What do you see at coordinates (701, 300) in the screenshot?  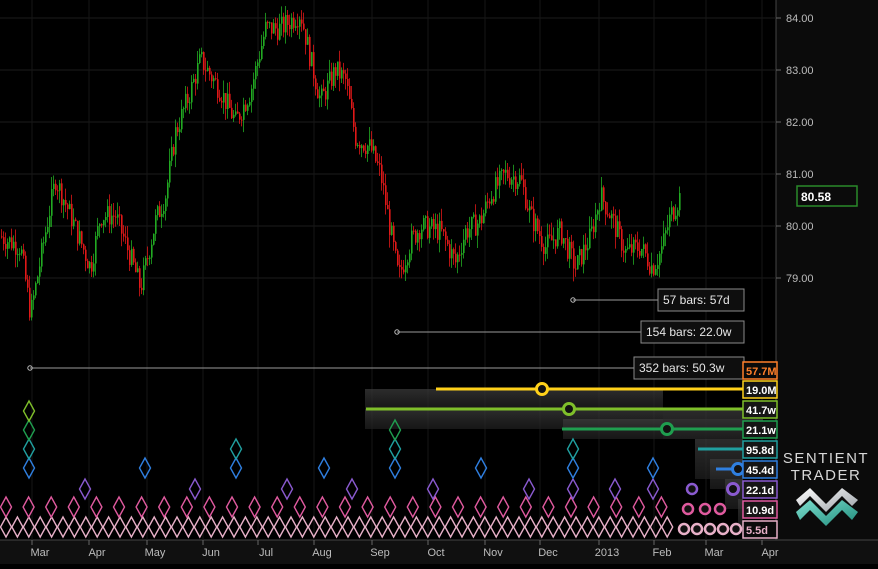 I see `cycle-annotation-box` at bounding box center [701, 300].